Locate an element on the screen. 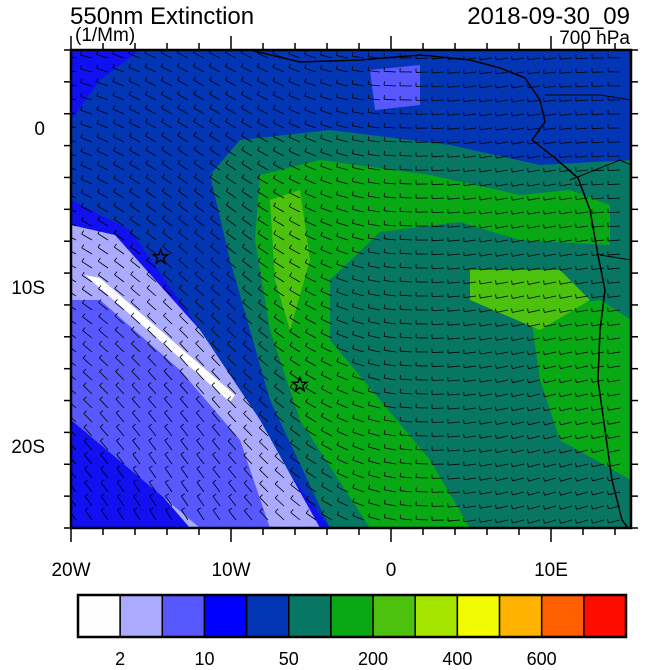  lon-label: 10E is located at coordinates (551, 571).